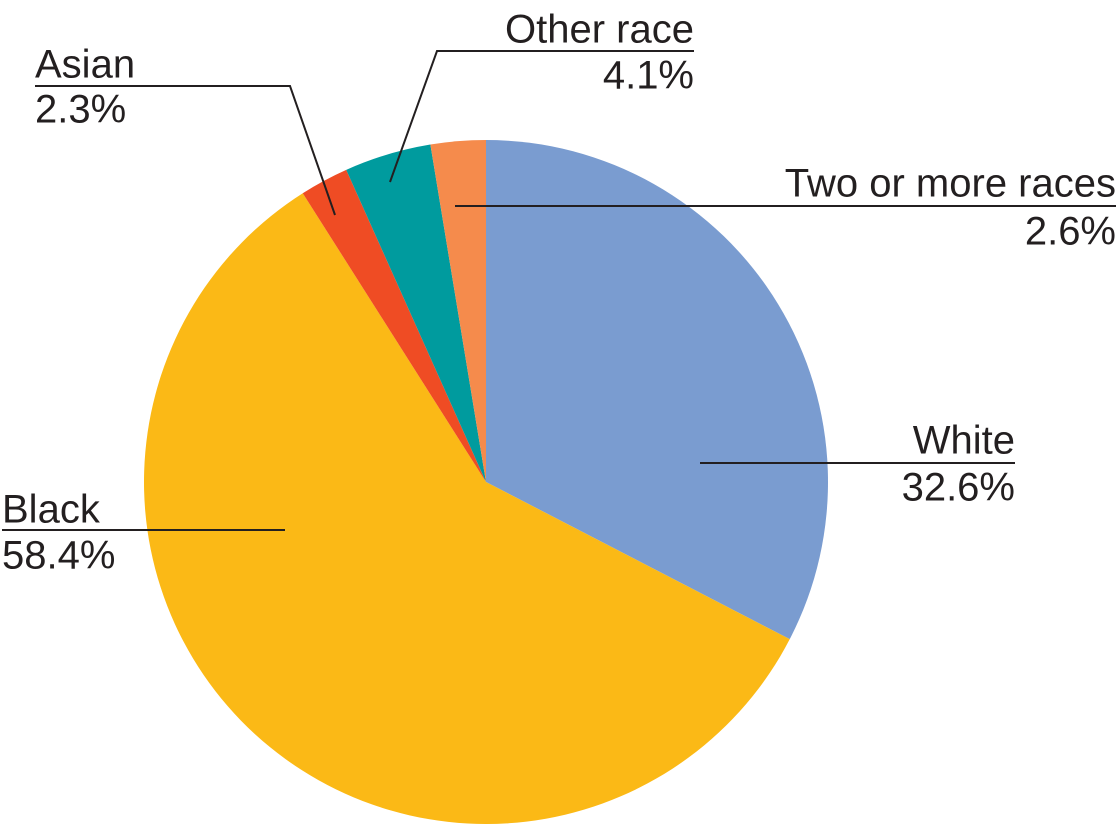  I want to click on slice-label: Asian, so click(85, 65).